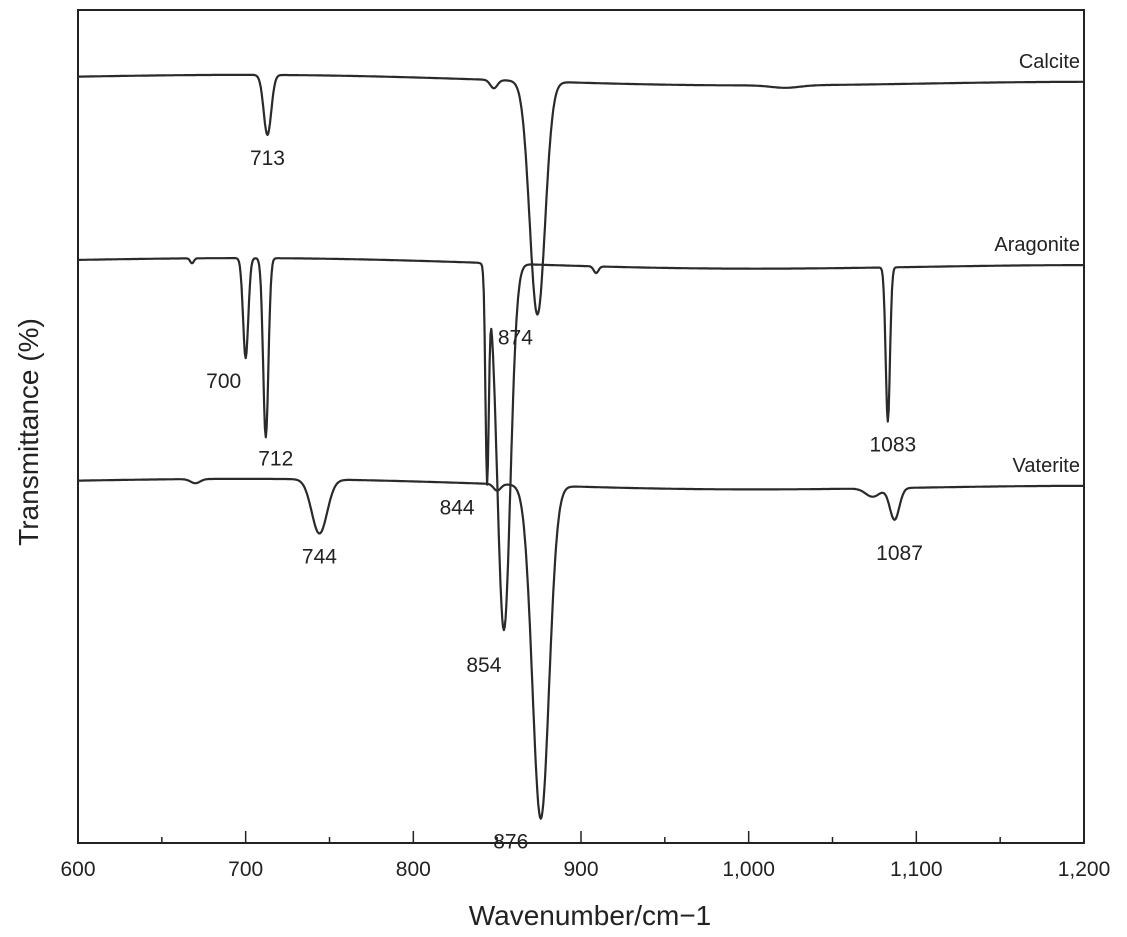  Describe the element at coordinates (899, 553) in the screenshot. I see `peak-label: 1087` at that location.